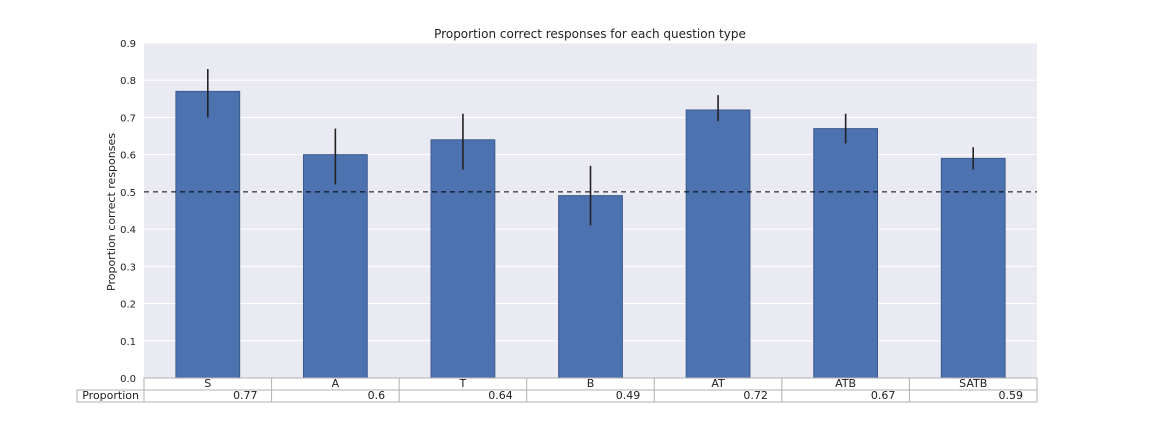 Image resolution: width=1152 pixels, height=432 pixels. I want to click on y-tick-label: 0.2, so click(128, 305).